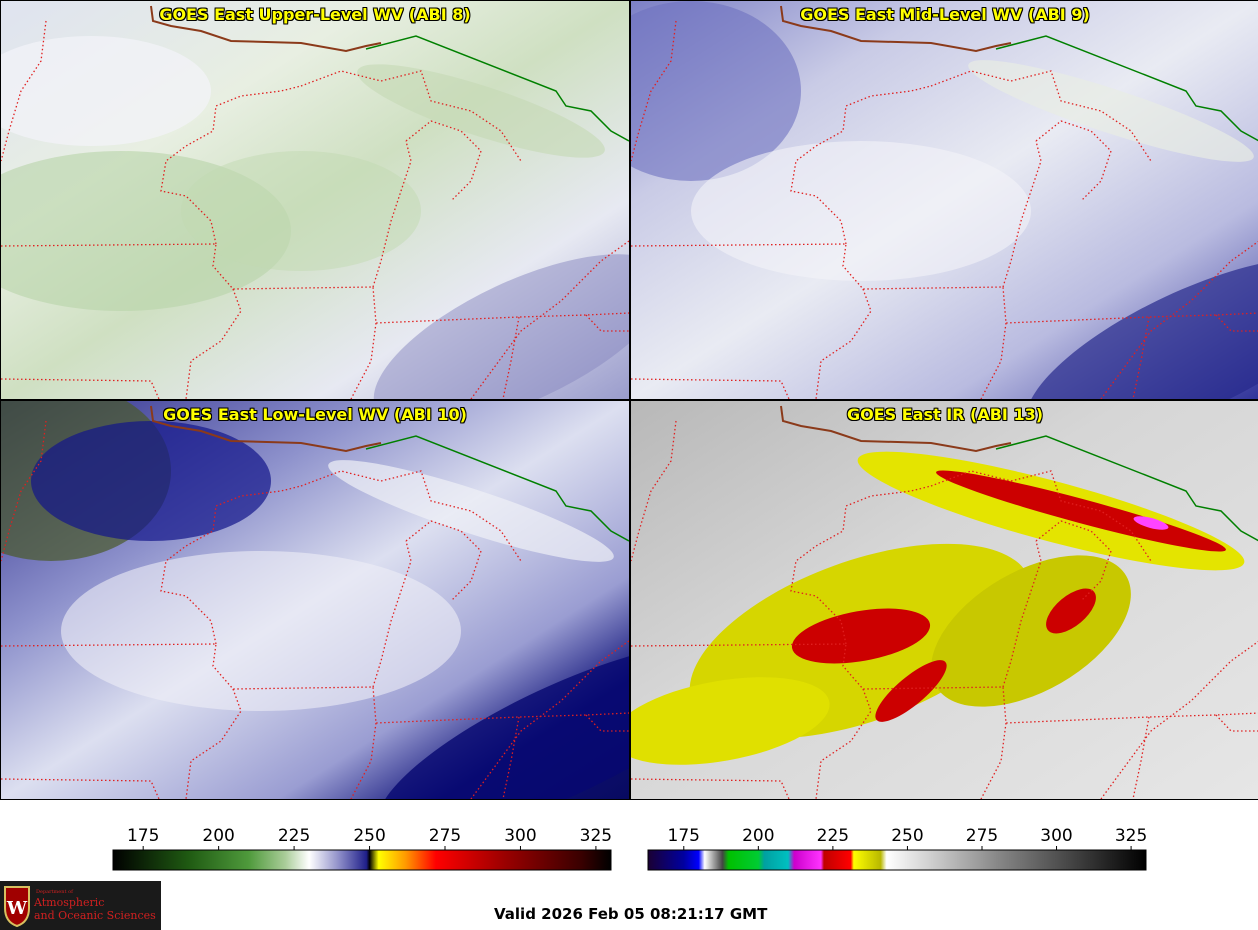 This screenshot has height=930, width=1258. I want to click on panel-title: GOES East Upper-Level WV (ABI 8), so click(315, 14).